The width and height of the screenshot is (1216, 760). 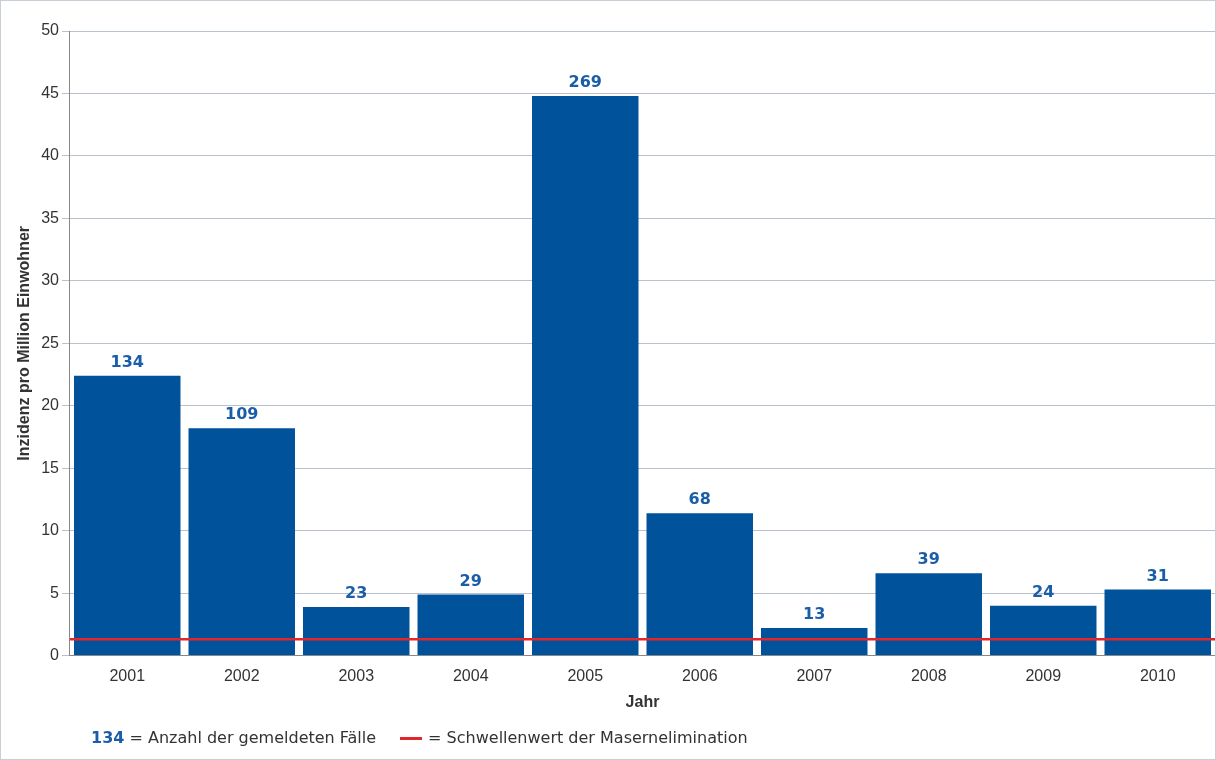 What do you see at coordinates (50, 342) in the screenshot?
I see `y-tick-label: 25` at bounding box center [50, 342].